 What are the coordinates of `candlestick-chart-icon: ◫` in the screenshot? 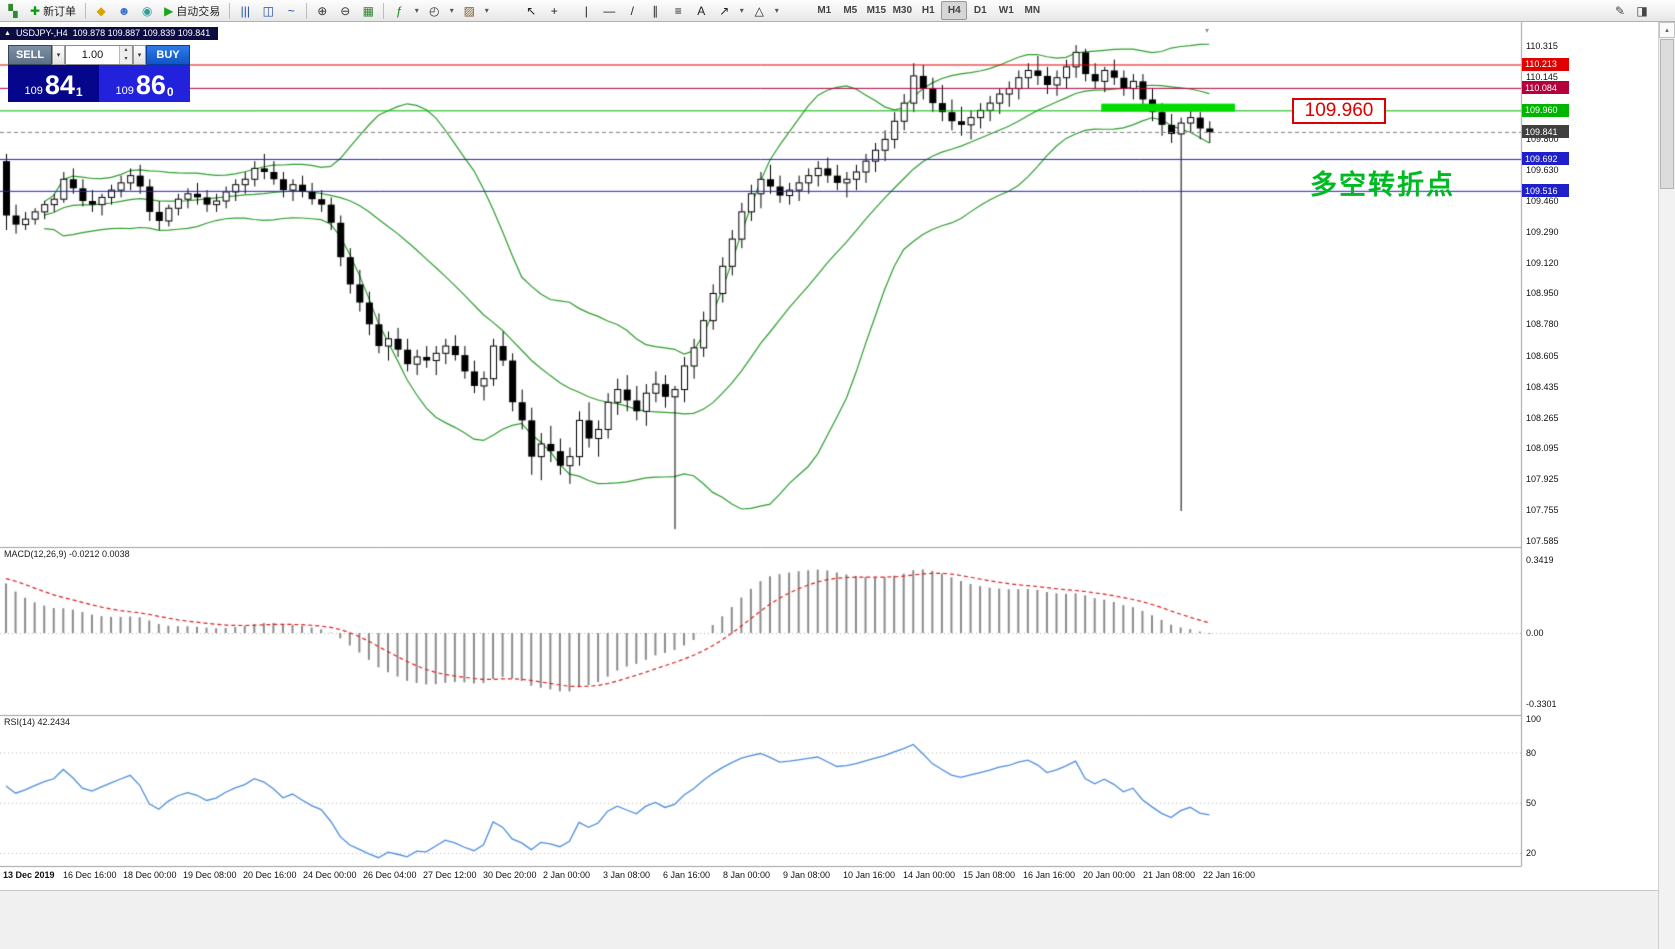 It's located at (268, 10).